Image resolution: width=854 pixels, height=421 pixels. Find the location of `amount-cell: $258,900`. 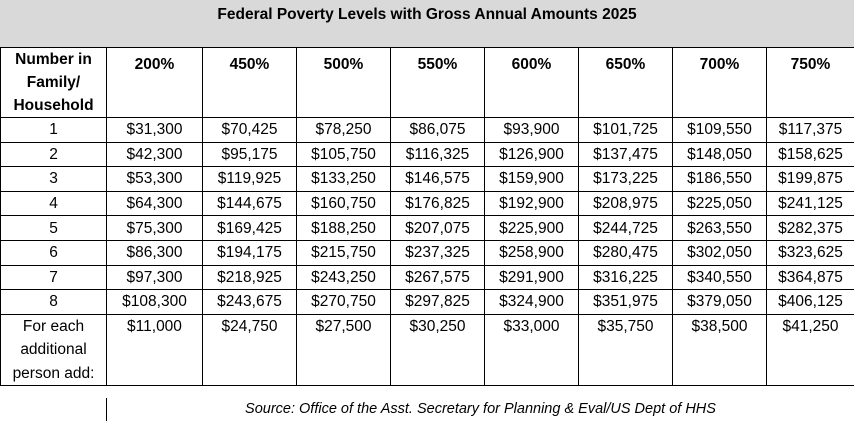

amount-cell: $258,900 is located at coordinates (531, 252).